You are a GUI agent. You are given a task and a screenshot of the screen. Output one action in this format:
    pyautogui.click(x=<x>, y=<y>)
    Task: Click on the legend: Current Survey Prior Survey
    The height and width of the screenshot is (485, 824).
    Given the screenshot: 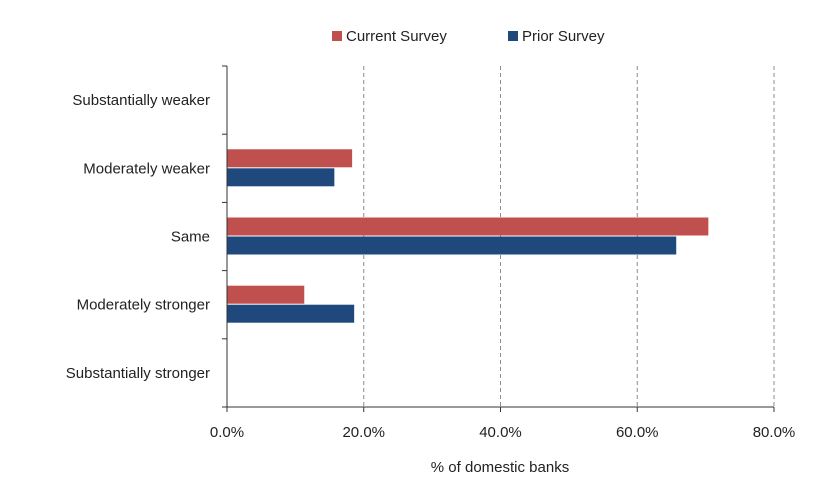 What is the action you would take?
    pyautogui.click(x=468, y=36)
    